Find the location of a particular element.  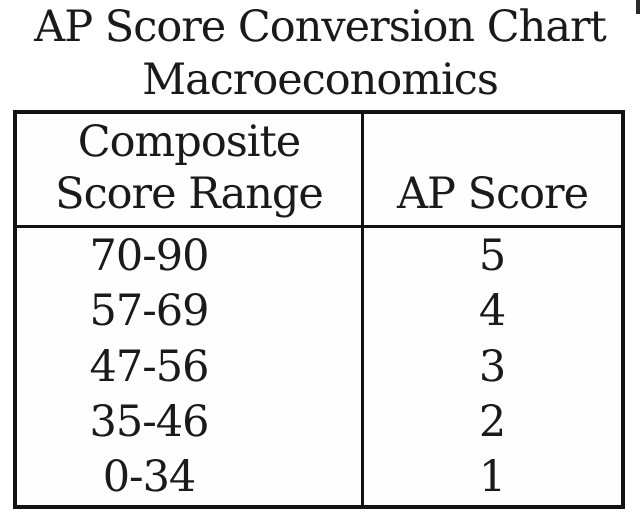

table-row: 47-56 3 is located at coordinates (319, 366).